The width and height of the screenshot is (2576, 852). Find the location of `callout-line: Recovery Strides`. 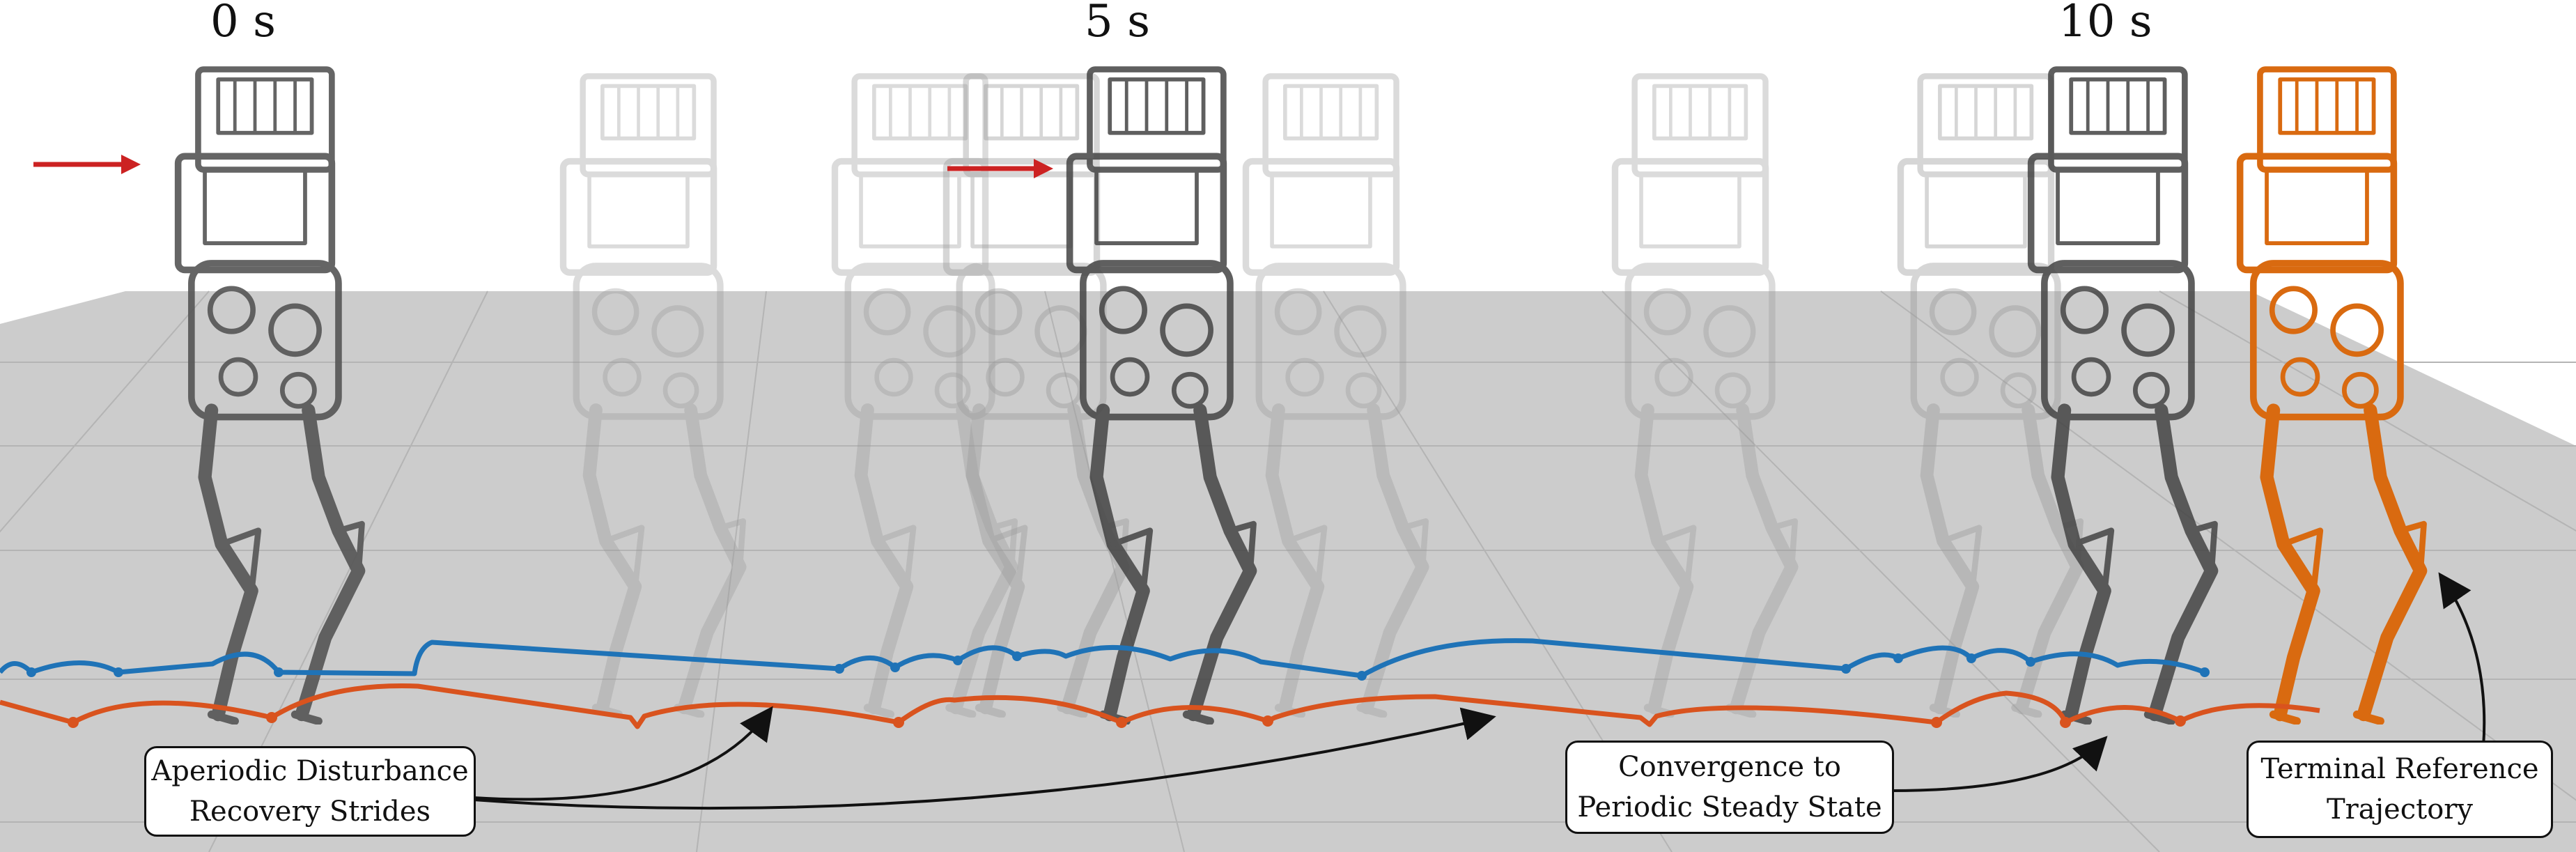

callout-line: Recovery Strides is located at coordinates (310, 812).